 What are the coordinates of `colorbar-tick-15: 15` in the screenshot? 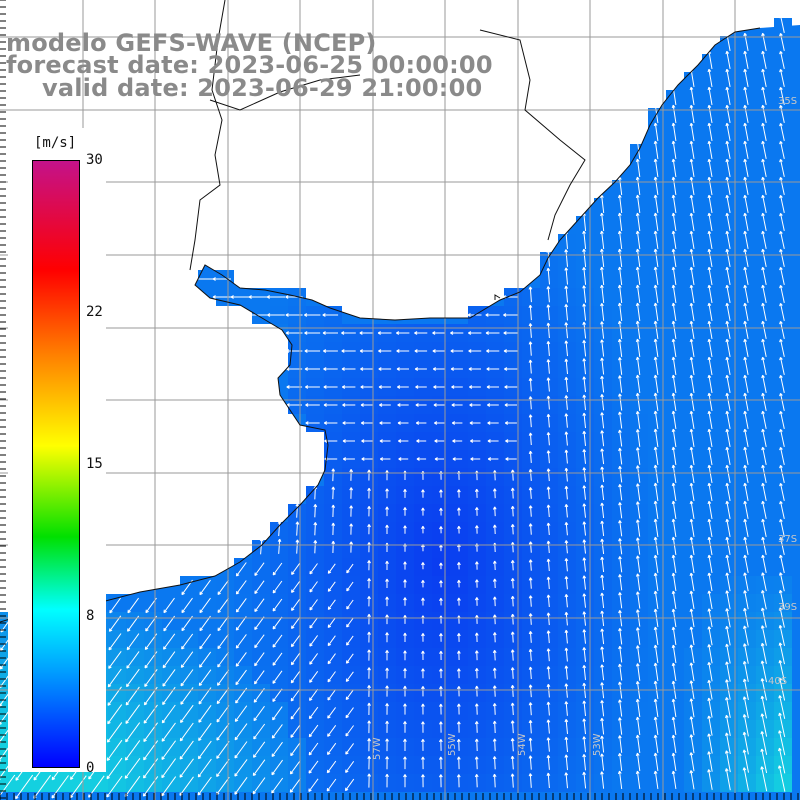 It's located at (94, 464).